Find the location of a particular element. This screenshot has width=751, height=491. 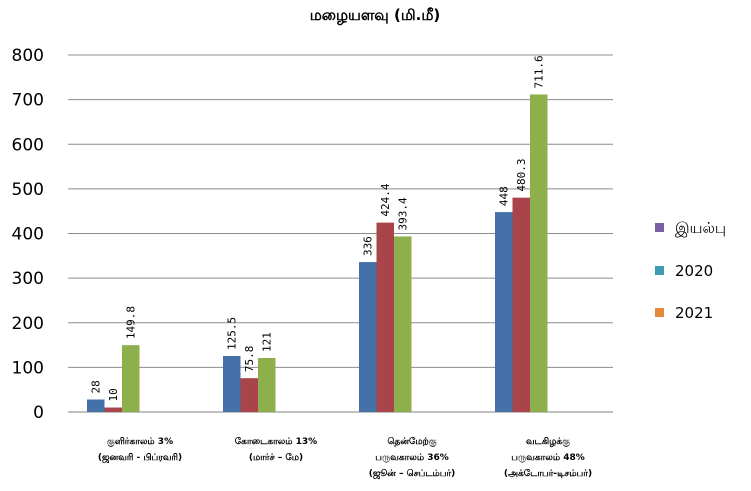

y-tick-label: 0 is located at coordinates (38, 413).